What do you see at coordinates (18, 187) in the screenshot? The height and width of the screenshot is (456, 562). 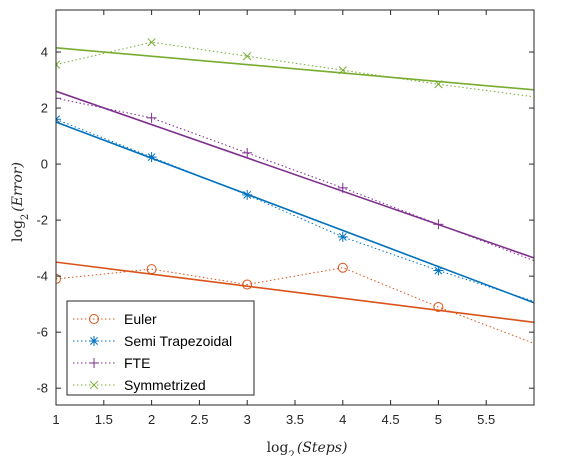 I see `y-axis-label-arg: (Error)` at bounding box center [18, 187].